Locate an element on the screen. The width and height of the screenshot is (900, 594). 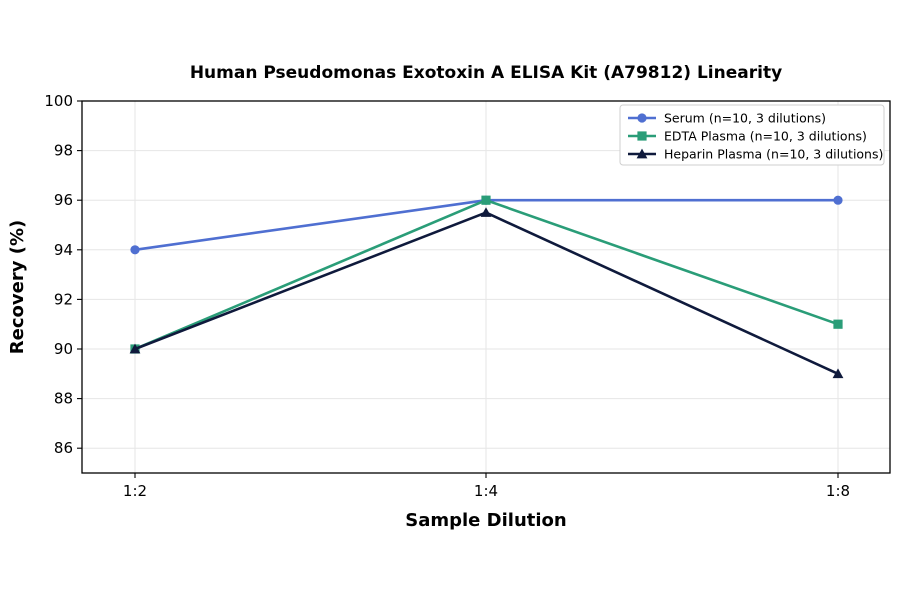
legend-entry-edta: EDTA Plasma (n=10, 3 dilutions) is located at coordinates (747, 136).